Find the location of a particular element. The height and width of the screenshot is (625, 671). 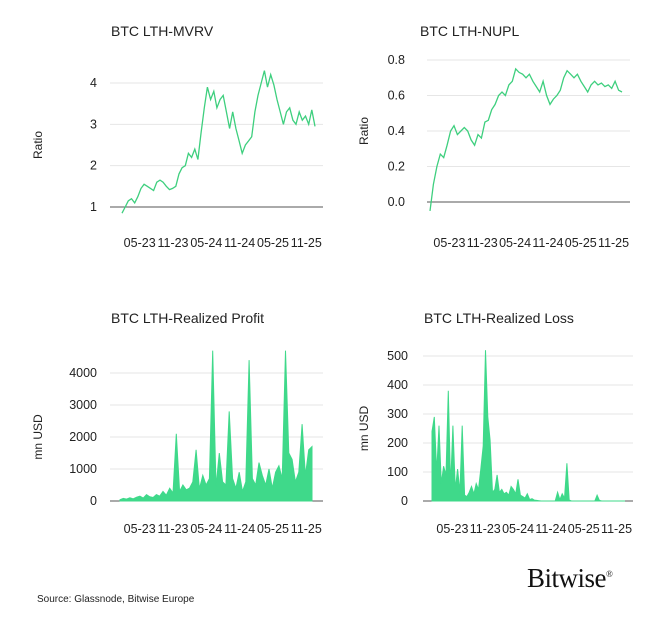

y-tick-label: 200 is located at coordinates (397, 443).